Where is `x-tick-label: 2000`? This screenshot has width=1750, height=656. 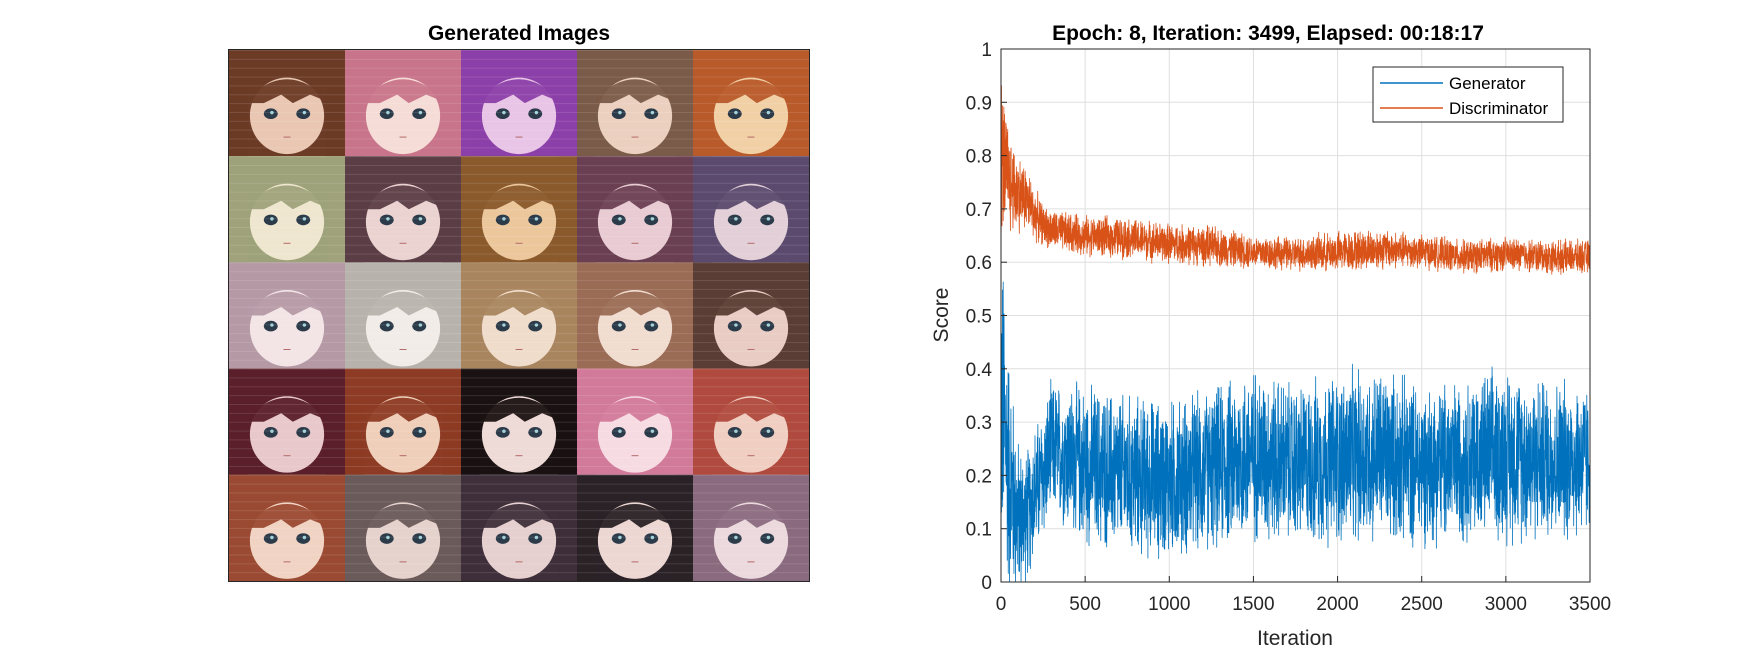 x-tick-label: 2000 is located at coordinates (1337, 604).